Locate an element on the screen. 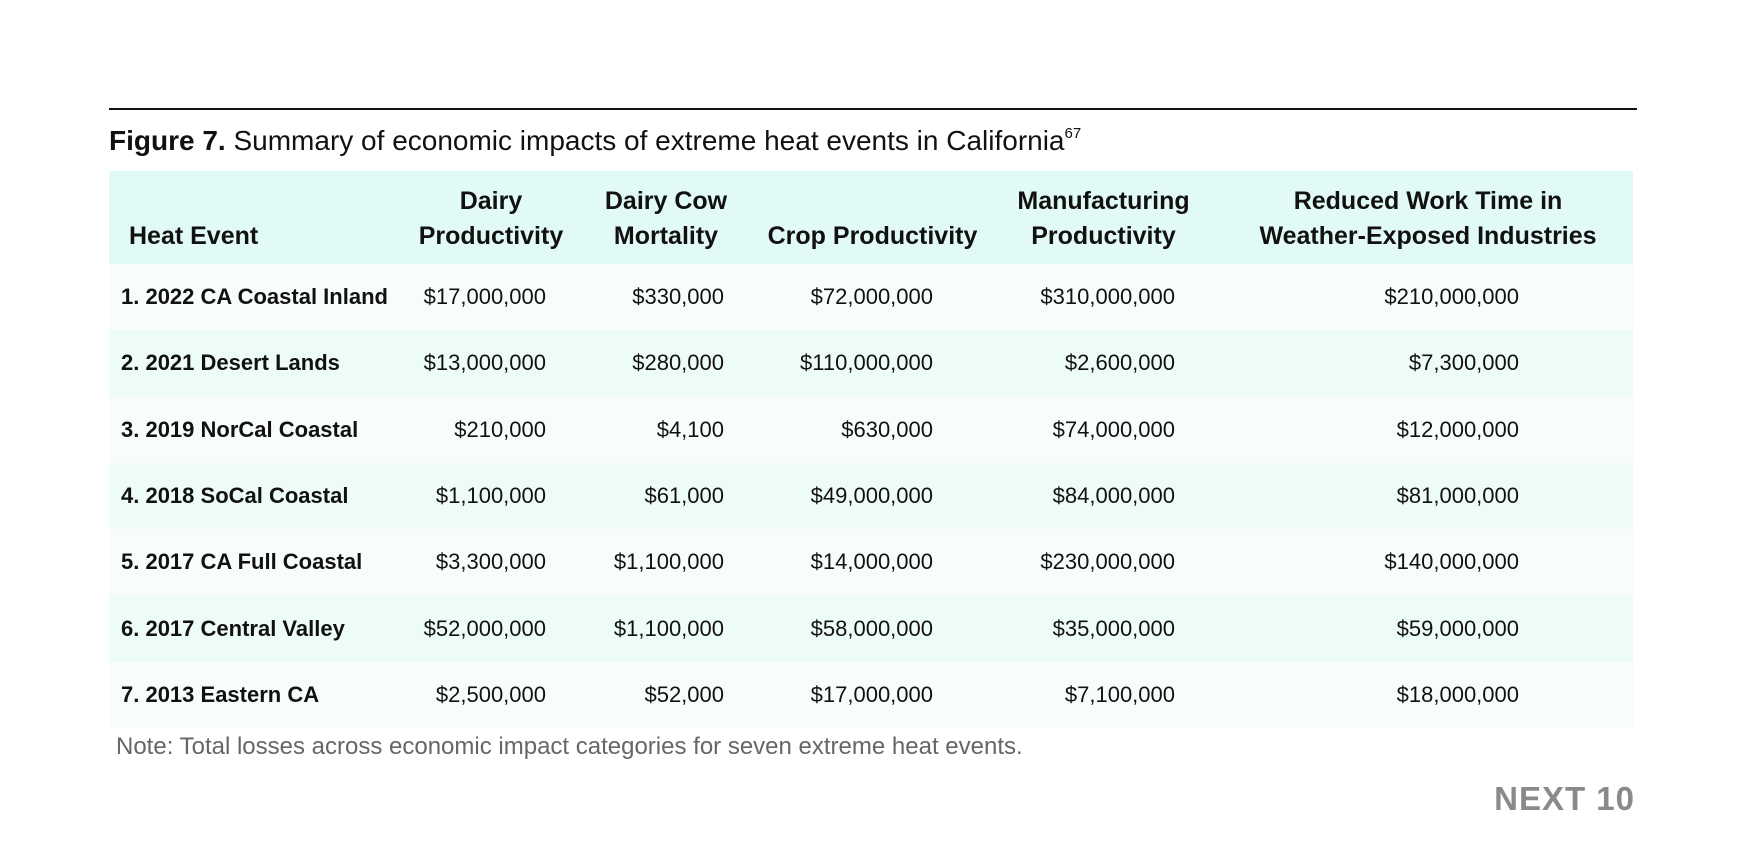 The height and width of the screenshot is (868, 1742). reduced-work-time-cell: $81,000,000 is located at coordinates (1457, 496).